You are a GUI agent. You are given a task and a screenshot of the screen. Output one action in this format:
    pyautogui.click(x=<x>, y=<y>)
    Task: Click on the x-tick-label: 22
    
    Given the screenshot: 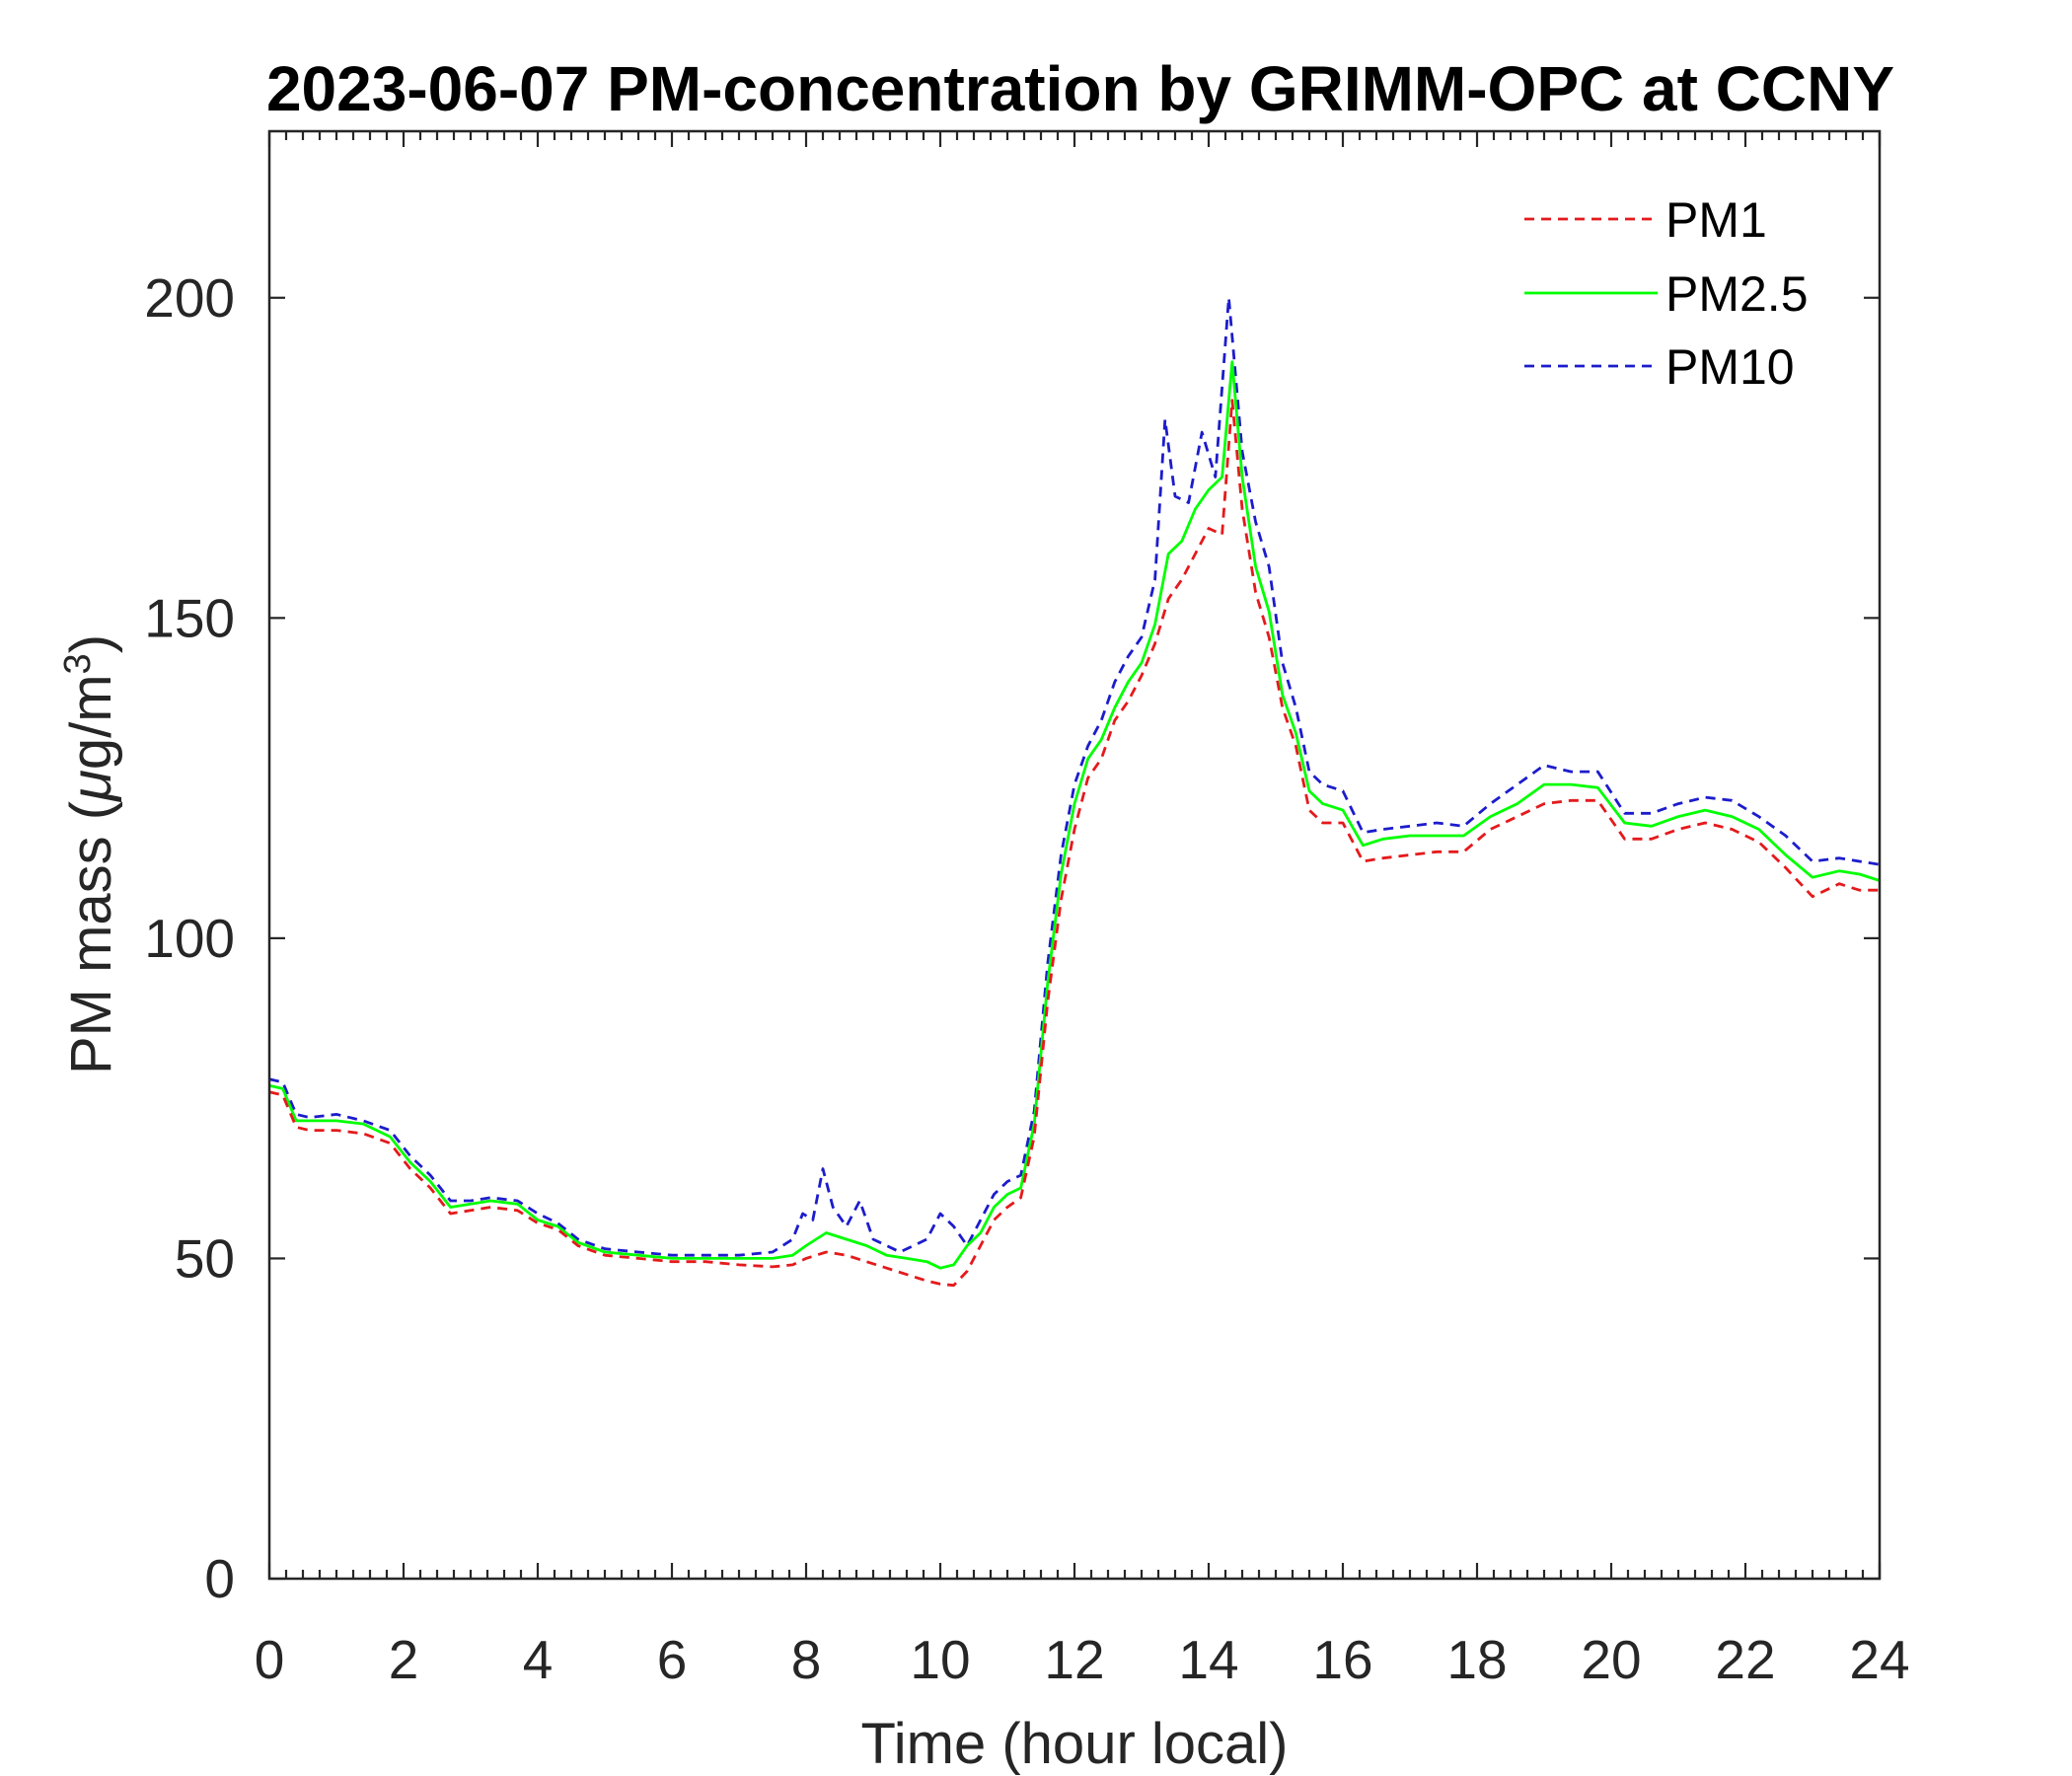 What is the action you would take?
    pyautogui.click(x=1745, y=1660)
    